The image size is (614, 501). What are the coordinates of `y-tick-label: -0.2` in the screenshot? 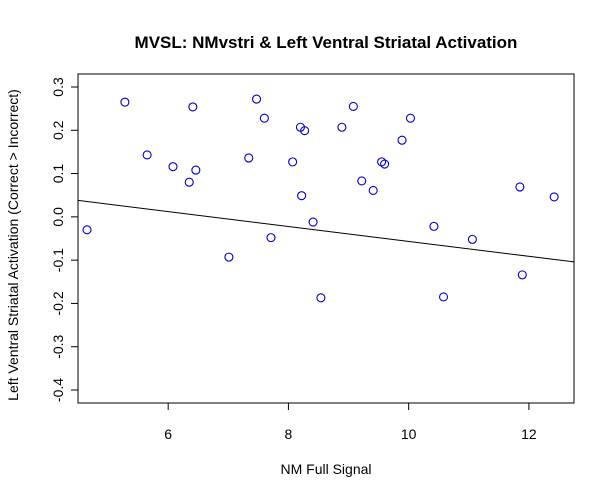 It's located at (58, 303).